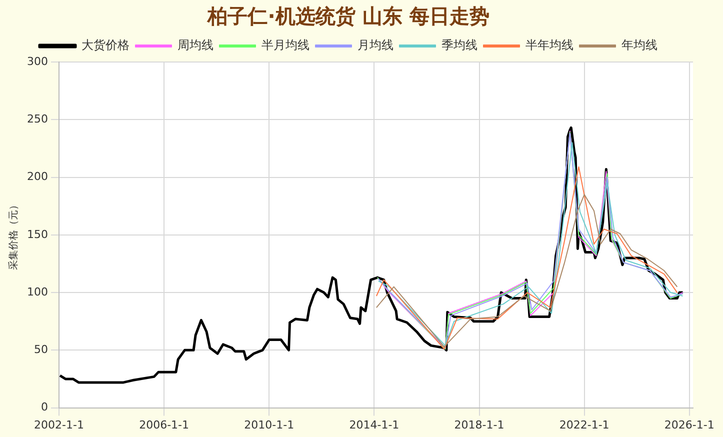 This screenshot has height=437, width=723. I want to click on legend-label: 半年均线, so click(550, 45).